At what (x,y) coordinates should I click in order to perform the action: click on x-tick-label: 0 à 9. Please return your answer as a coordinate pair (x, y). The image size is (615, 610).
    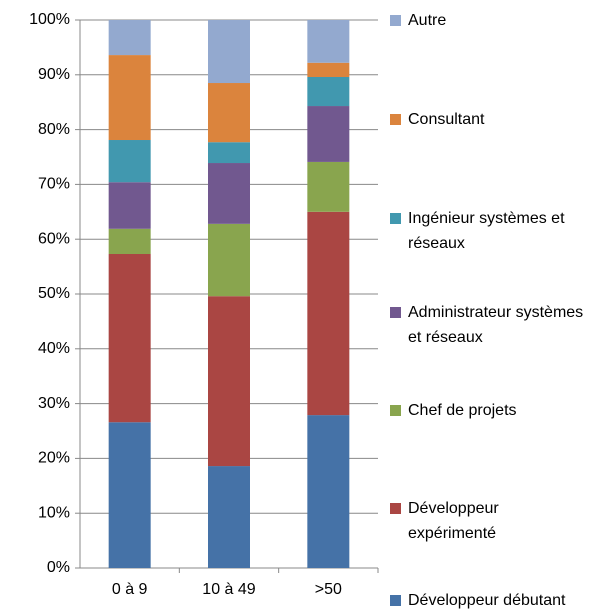
    Looking at the image, I should click on (130, 589).